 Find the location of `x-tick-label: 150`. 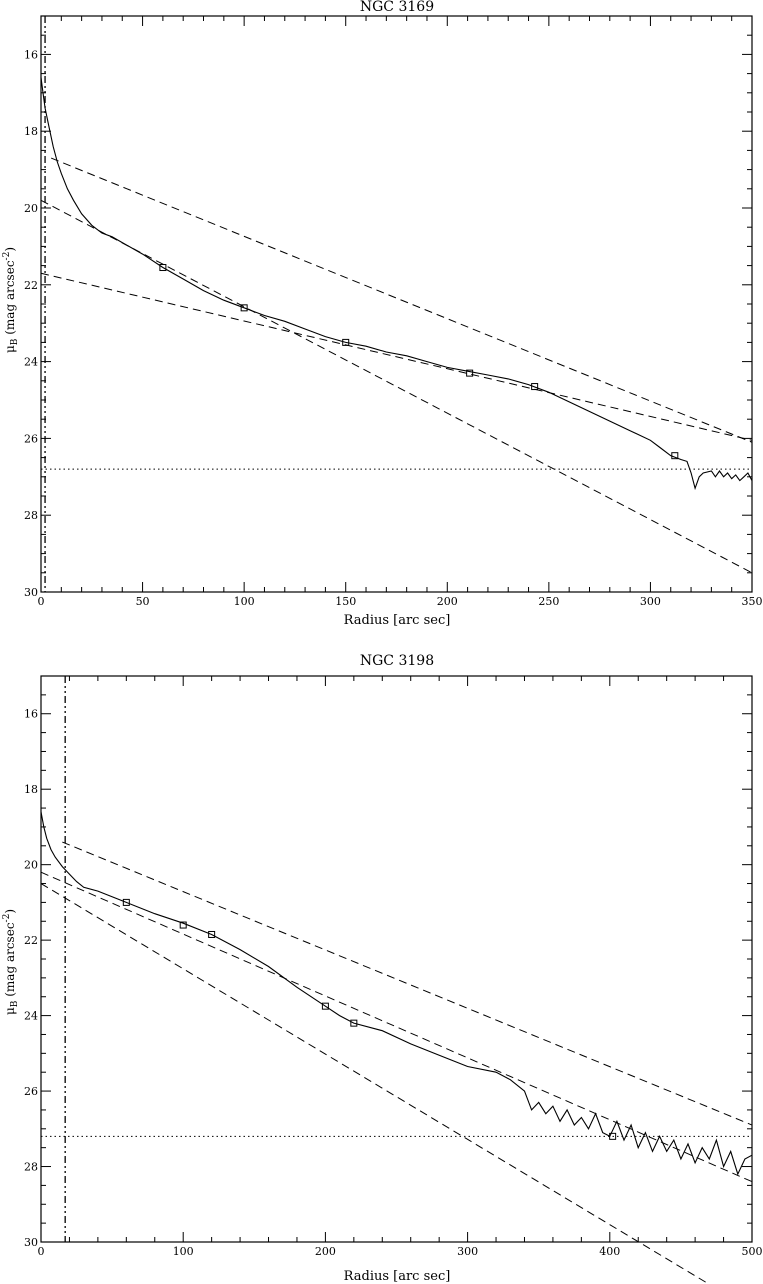

x-tick-label: 150 is located at coordinates (345, 601).